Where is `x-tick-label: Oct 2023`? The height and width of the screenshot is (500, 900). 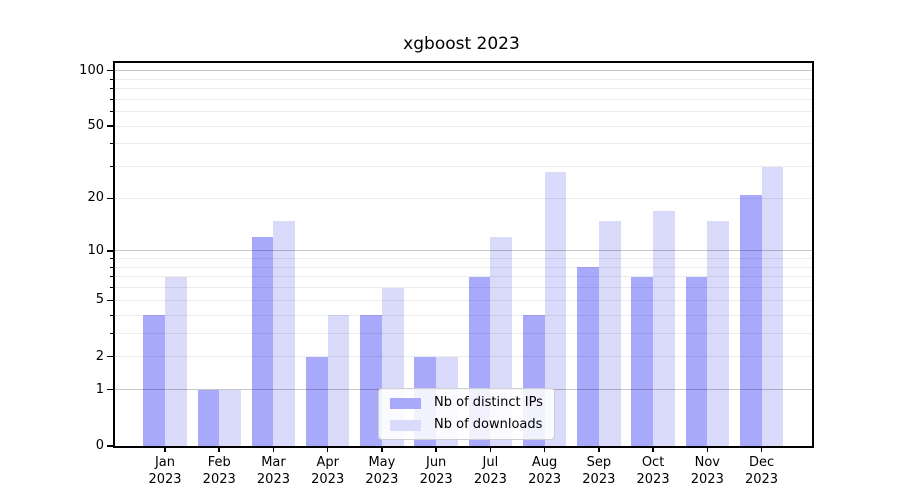 x-tick-label: Oct 2023 is located at coordinates (653, 471).